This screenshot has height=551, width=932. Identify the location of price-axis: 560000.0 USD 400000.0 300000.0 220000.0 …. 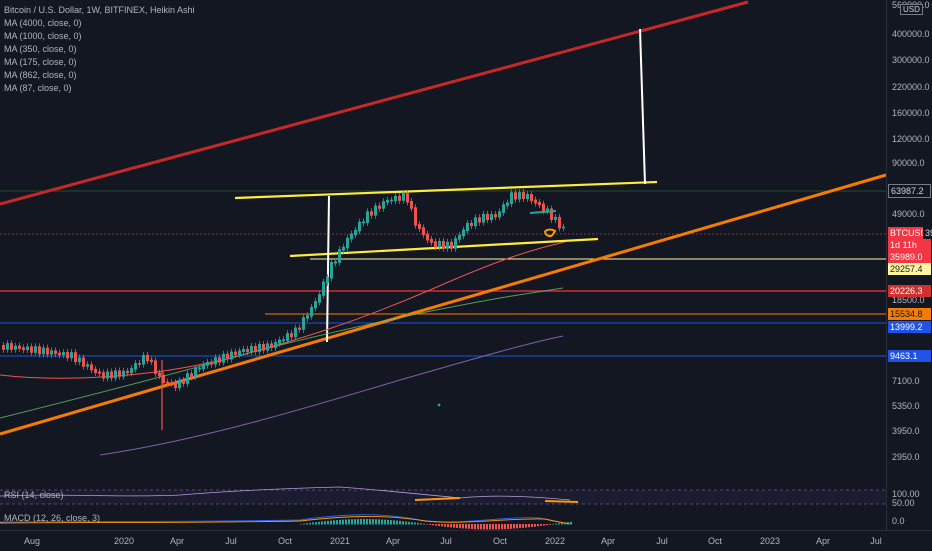
(909, 265).